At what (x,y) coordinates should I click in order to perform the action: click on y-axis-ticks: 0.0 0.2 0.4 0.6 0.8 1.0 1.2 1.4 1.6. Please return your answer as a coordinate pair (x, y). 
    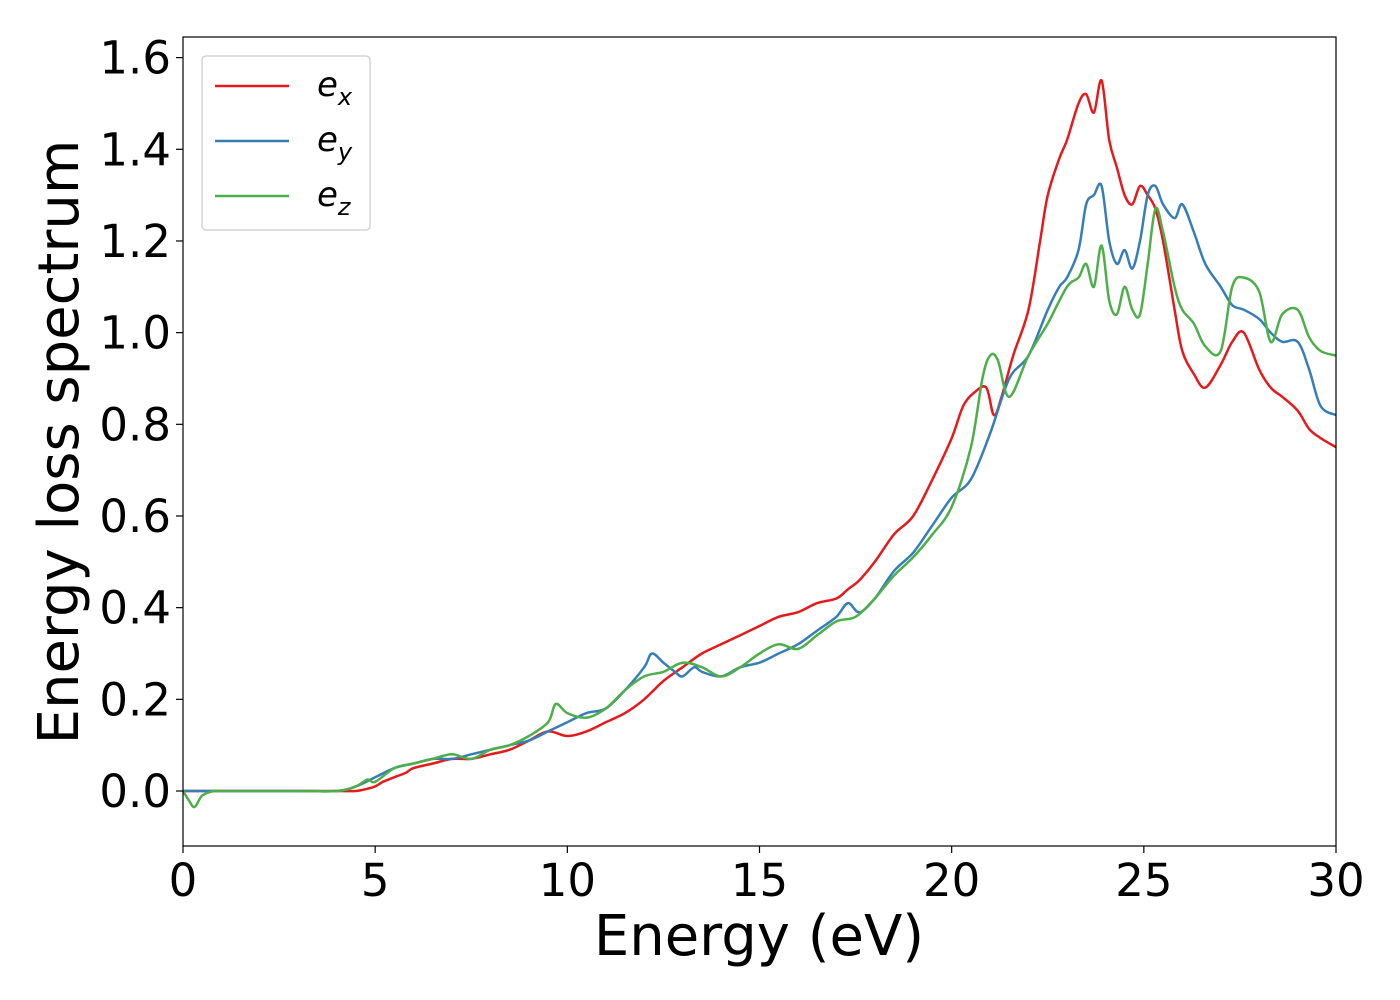
    Looking at the image, I should click on (141, 425).